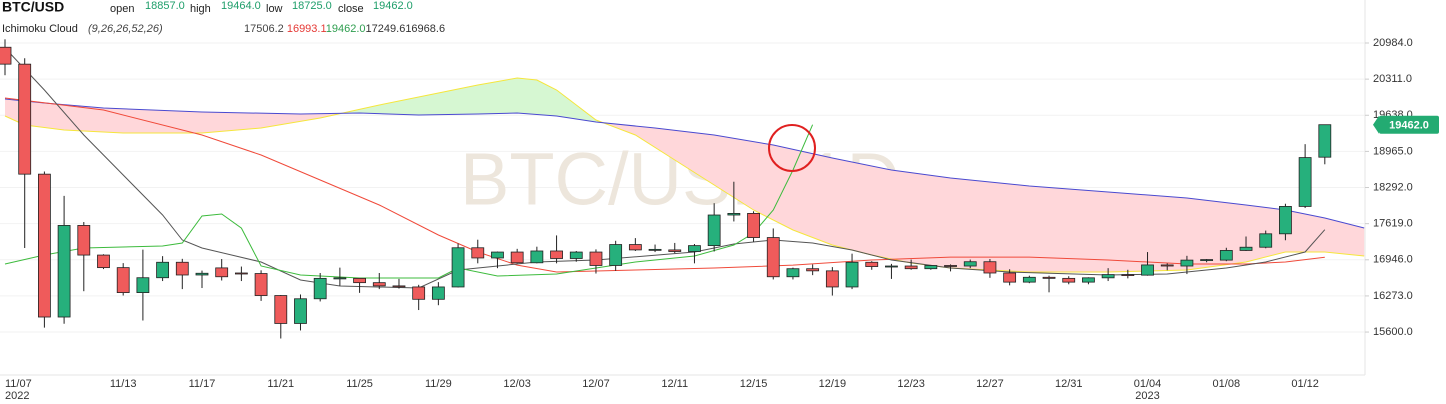 Image resolution: width=1446 pixels, height=404 pixels. What do you see at coordinates (351, 9) in the screenshot?
I see `ohlc-name: close` at bounding box center [351, 9].